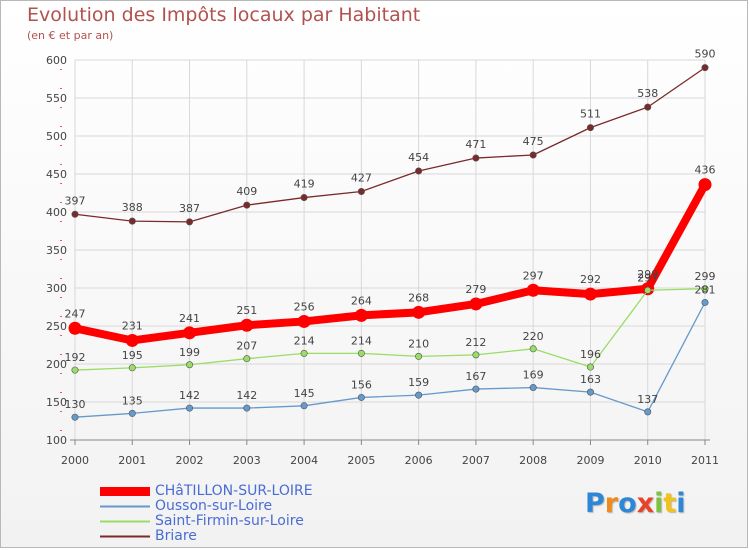 The image size is (750, 550). What do you see at coordinates (361, 384) in the screenshot?
I see `data-label: 156` at bounding box center [361, 384].